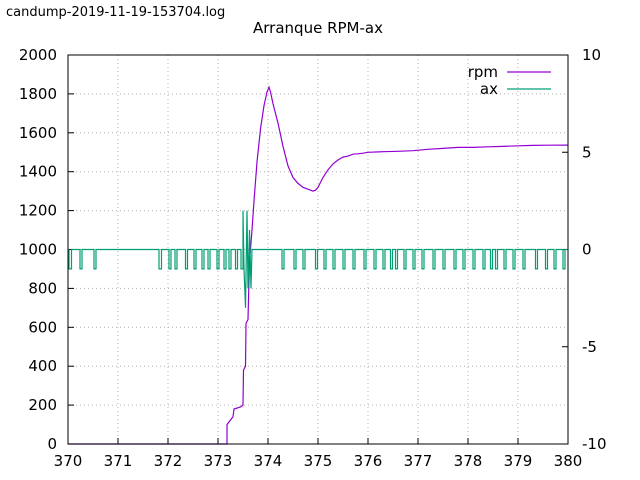  I want to click on x-tick-label: 376, so click(368, 461).